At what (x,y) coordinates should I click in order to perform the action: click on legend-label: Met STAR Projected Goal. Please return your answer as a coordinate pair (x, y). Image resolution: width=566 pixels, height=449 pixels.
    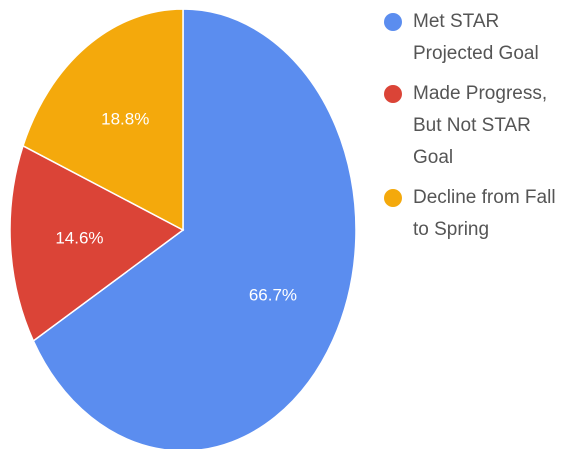
    Looking at the image, I should click on (476, 37).